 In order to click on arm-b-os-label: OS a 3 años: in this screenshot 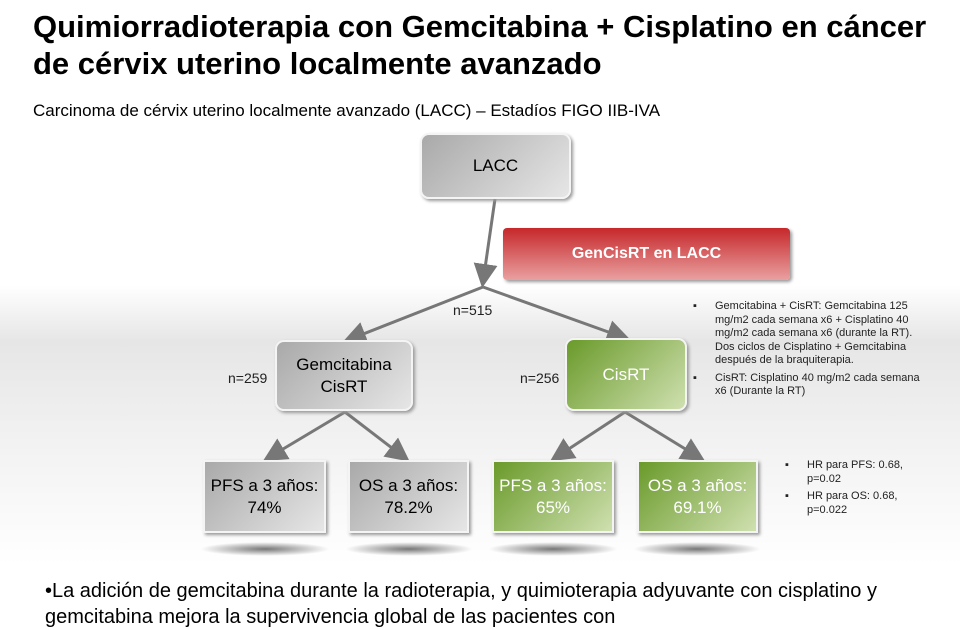, I will do `click(697, 485)`.